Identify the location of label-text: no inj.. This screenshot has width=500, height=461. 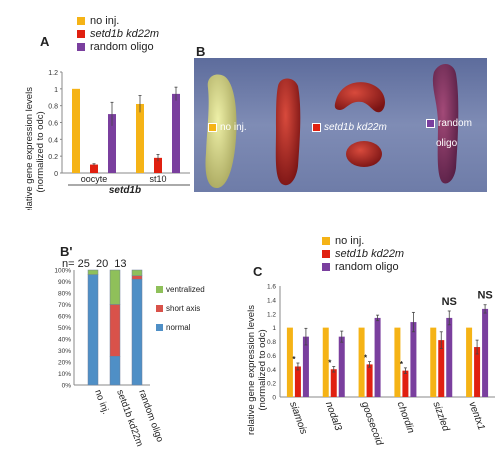
(233, 127).